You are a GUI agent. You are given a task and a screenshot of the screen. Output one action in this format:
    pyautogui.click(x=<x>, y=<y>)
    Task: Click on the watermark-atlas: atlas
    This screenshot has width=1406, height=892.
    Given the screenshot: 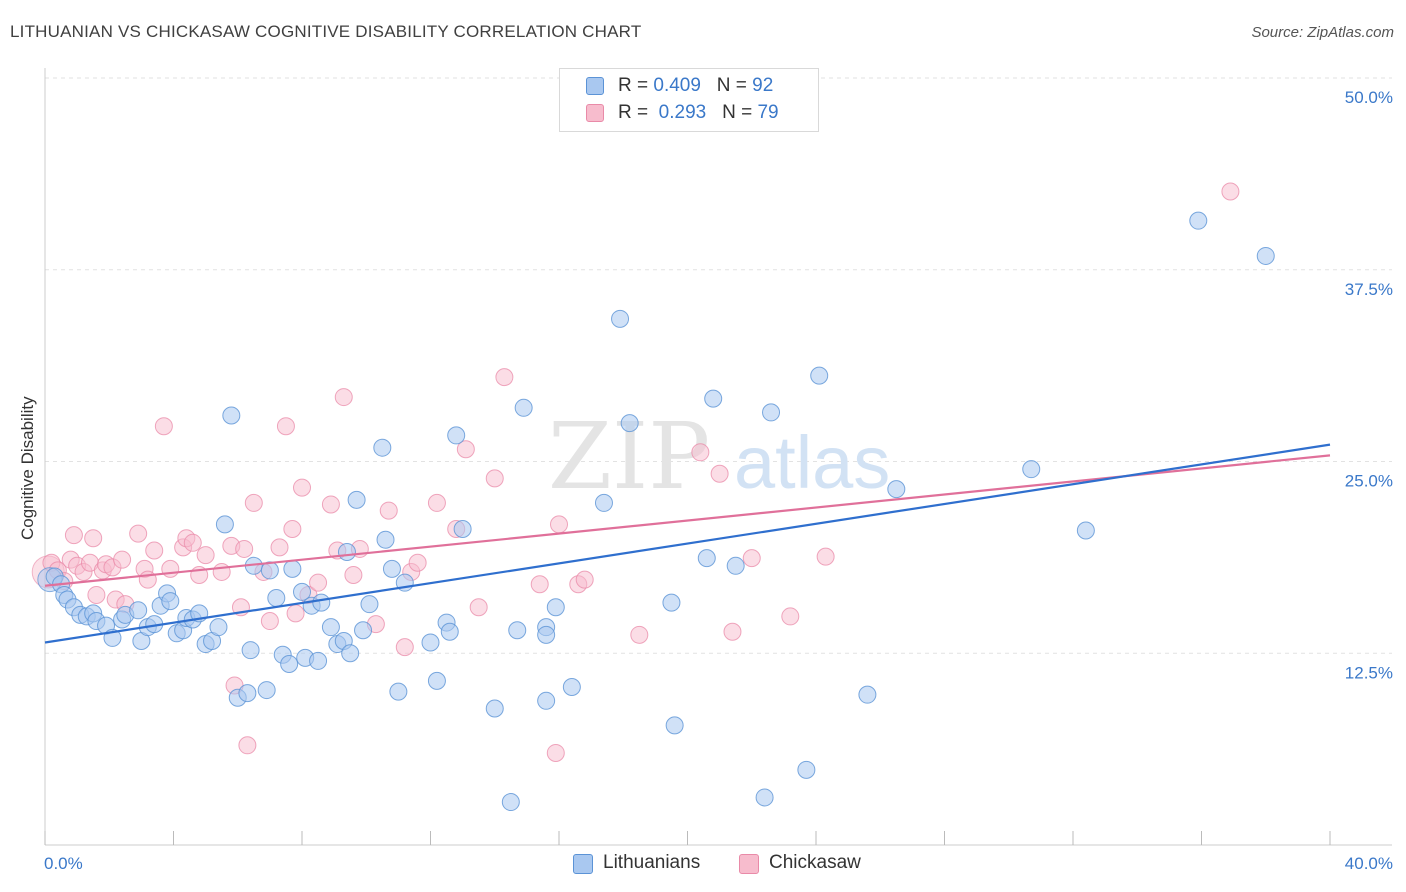 What is the action you would take?
    pyautogui.click(x=812, y=462)
    